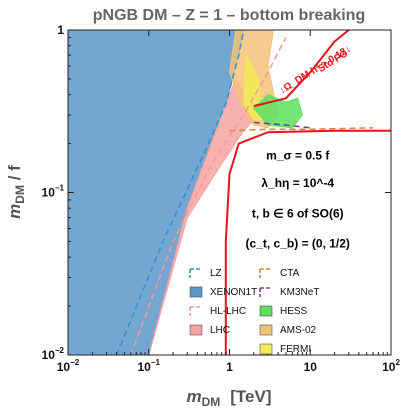 Image resolution: width=410 pixels, height=415 pixels. I want to click on region-fermi, so click(253, 87).